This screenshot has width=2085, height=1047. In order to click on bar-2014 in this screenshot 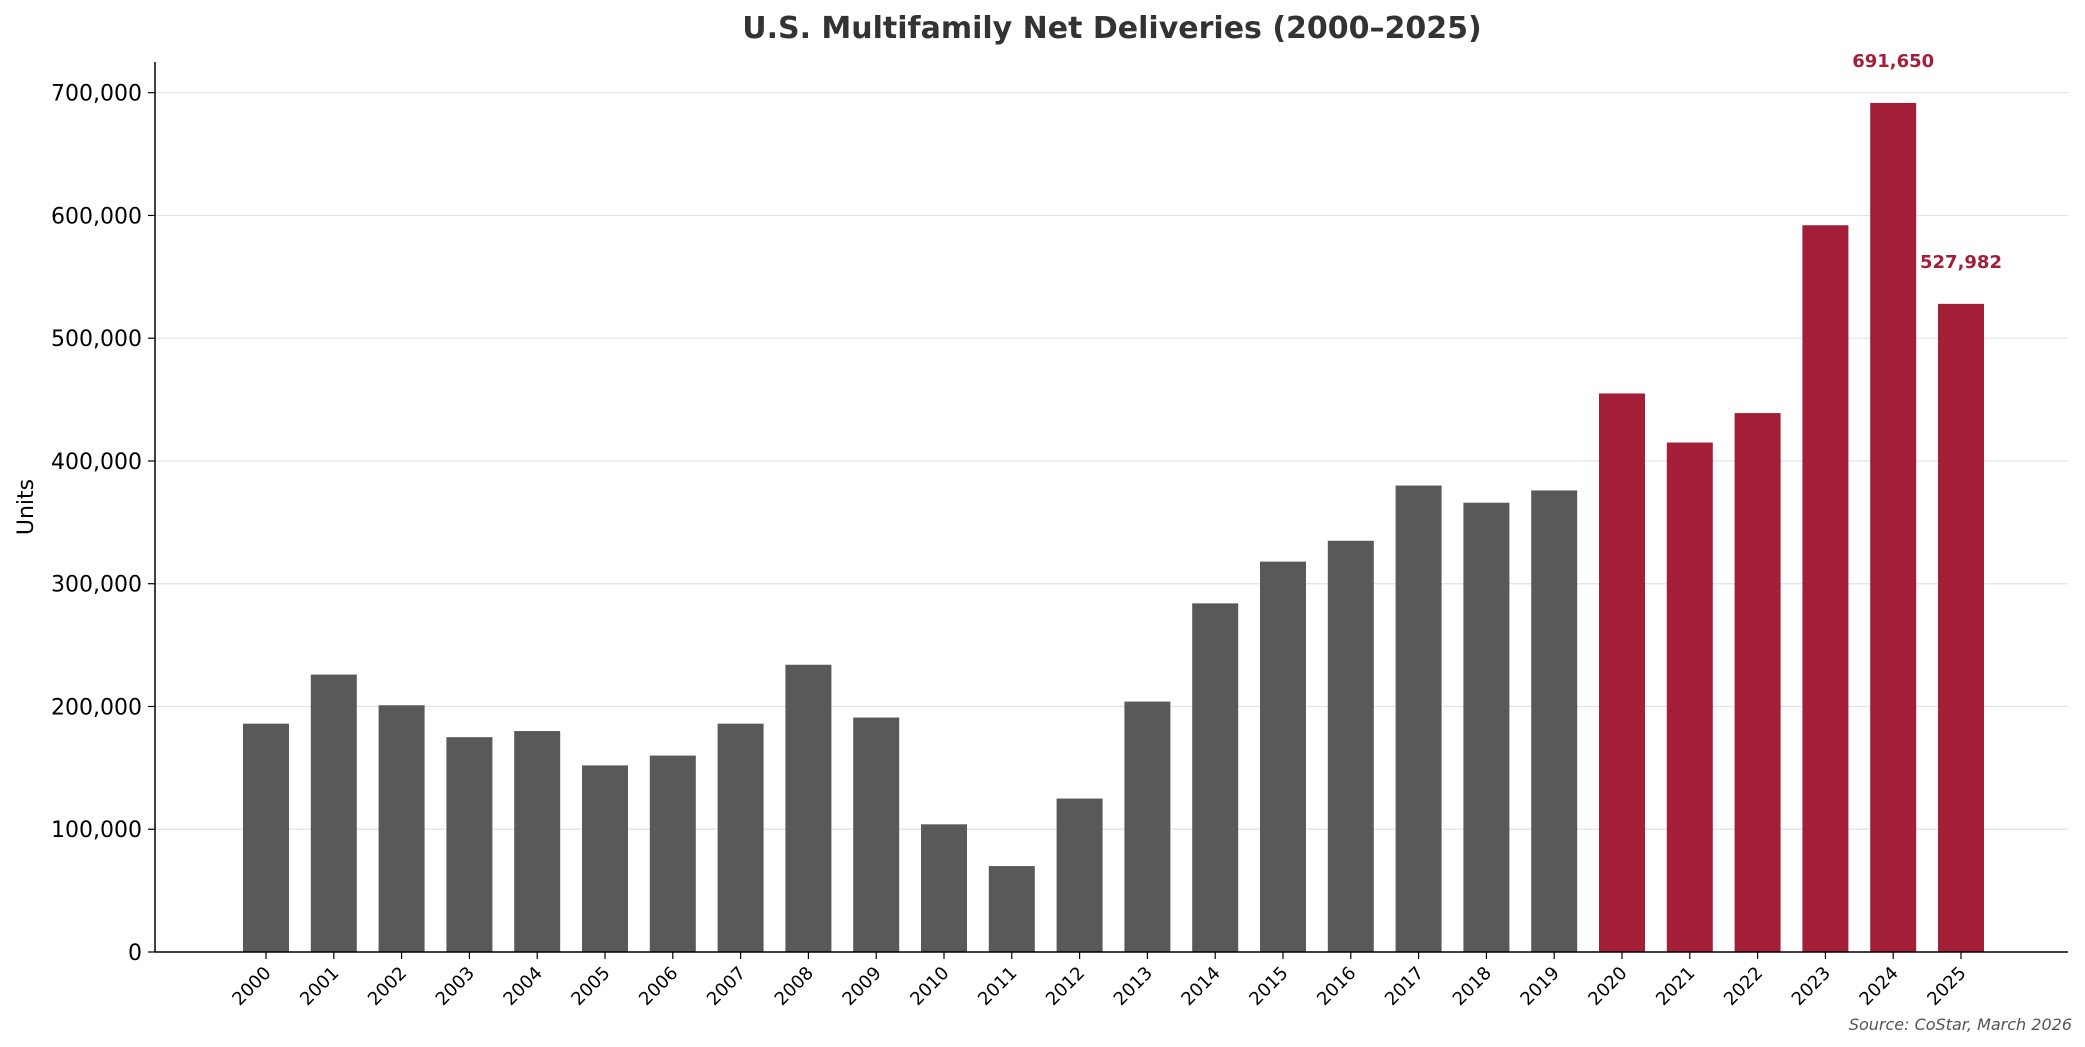, I will do `click(1215, 777)`.